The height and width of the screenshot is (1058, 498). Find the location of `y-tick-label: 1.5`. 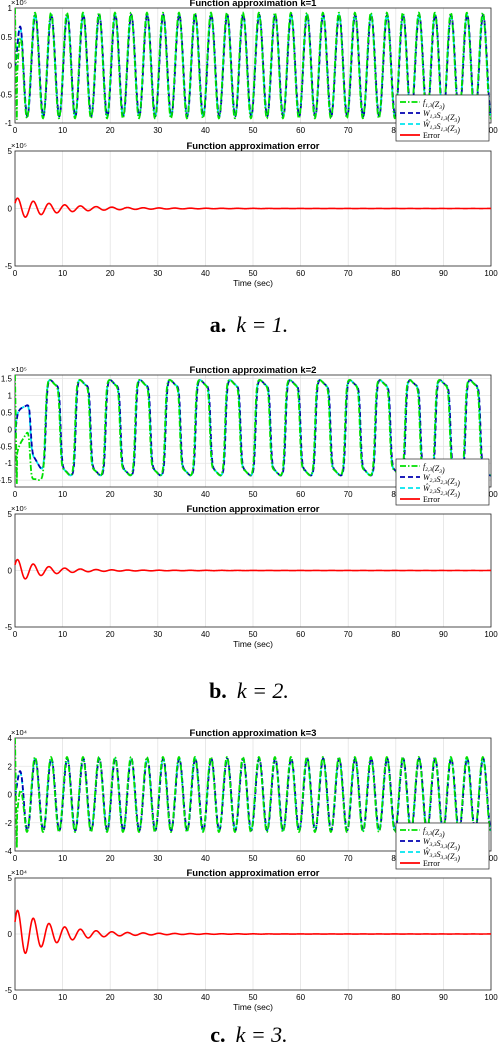

y-tick-label: 1.5 is located at coordinates (7, 378).